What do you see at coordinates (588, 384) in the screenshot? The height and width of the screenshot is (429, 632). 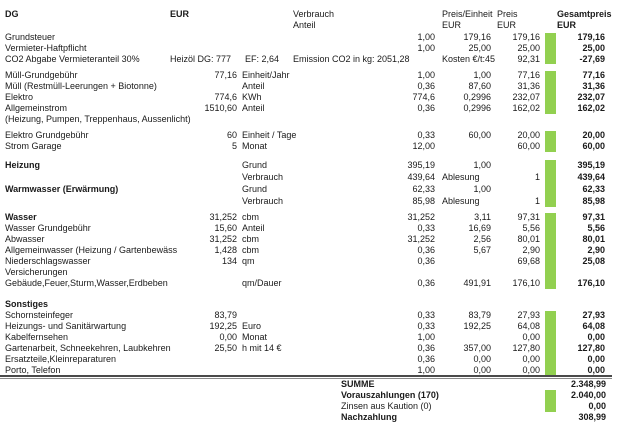 I see `summary-value: 2.348,99` at bounding box center [588, 384].